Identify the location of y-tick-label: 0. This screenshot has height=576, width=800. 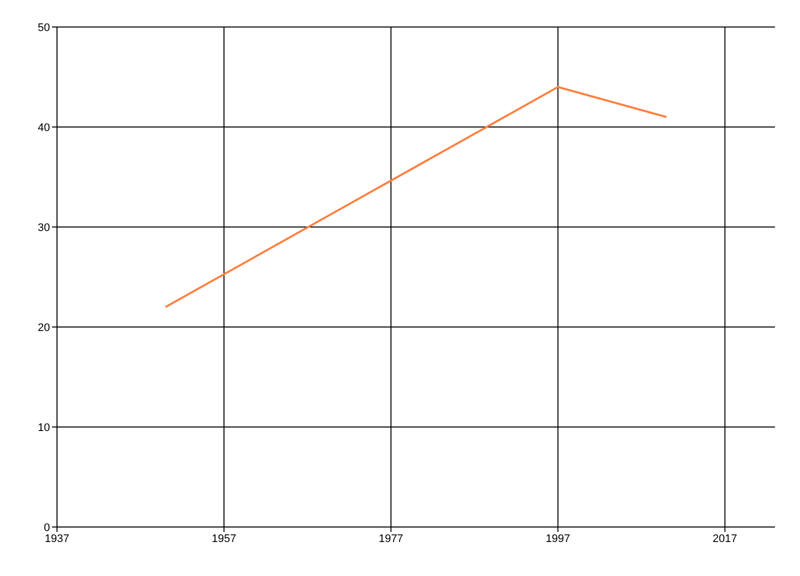
(47, 528).